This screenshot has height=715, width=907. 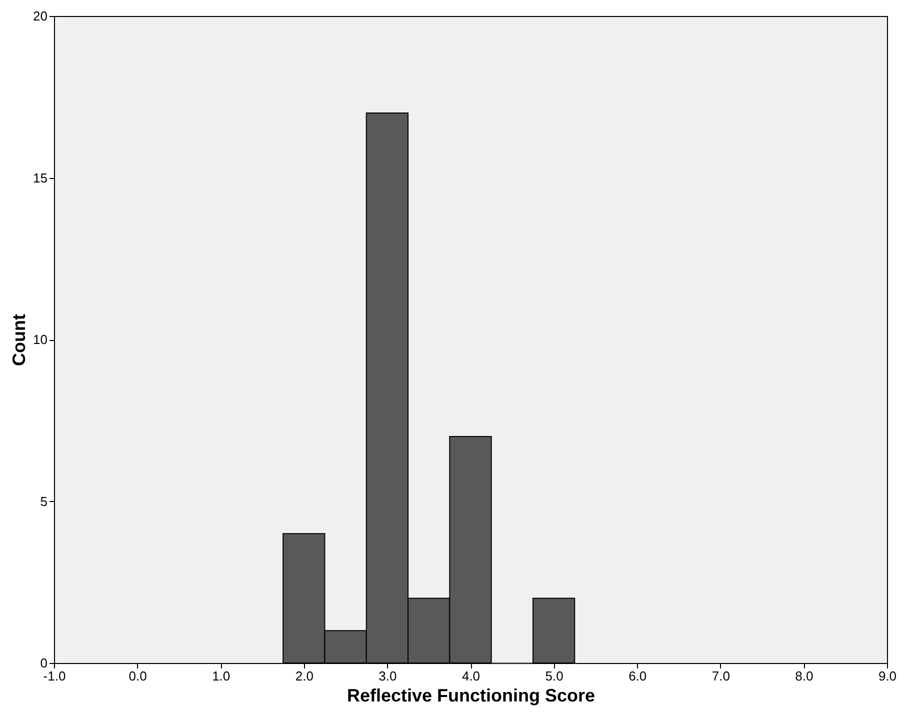 I want to click on x-tick-label: 6.0, so click(x=637, y=676).